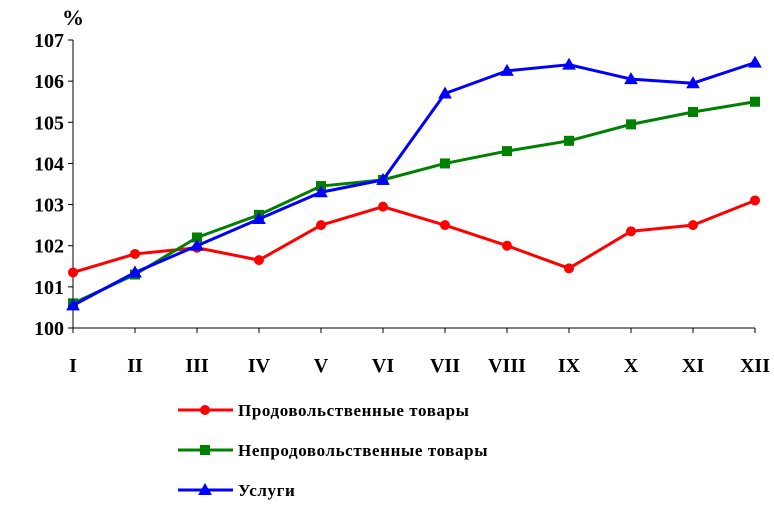 This screenshot has height=506, width=774. I want to click on y-tick-label: 105, so click(49, 123).